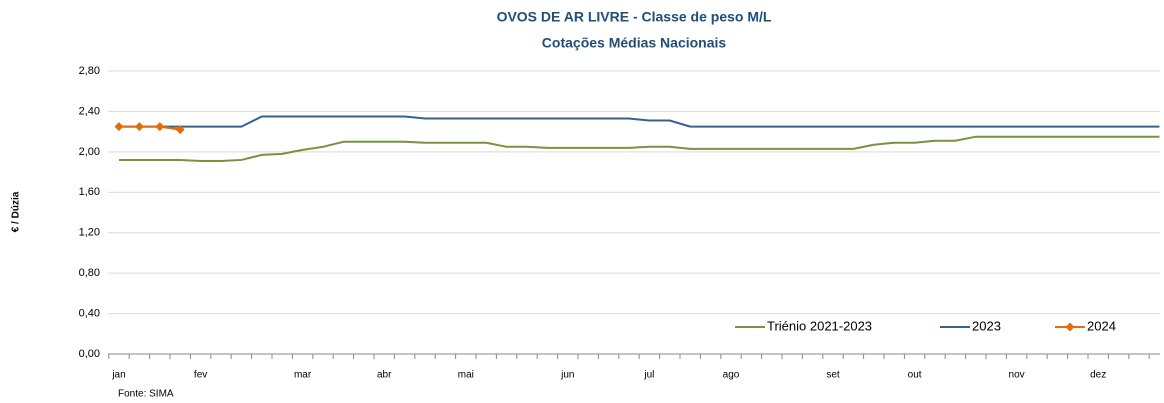  Describe the element at coordinates (648, 375) in the screenshot. I see `x-tick-label: jul` at that location.